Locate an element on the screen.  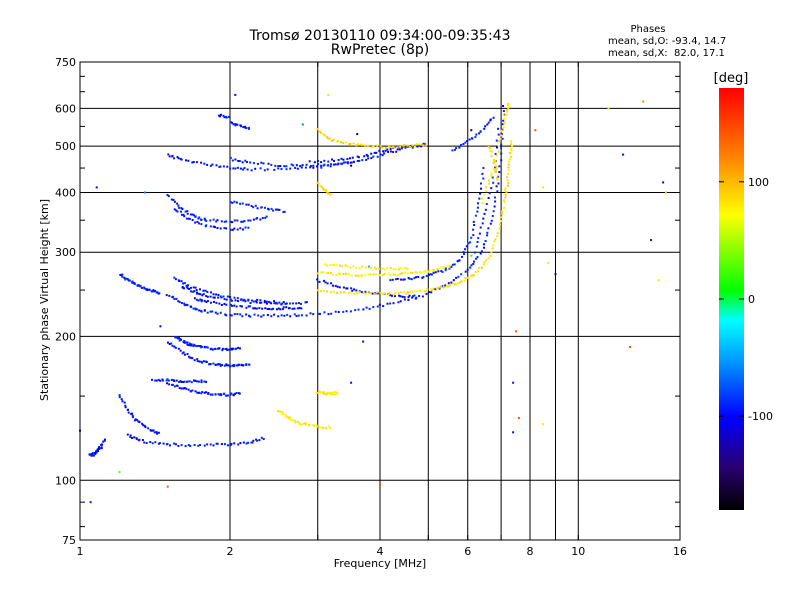
y-tick-label: 100 is located at coordinates (65, 480).